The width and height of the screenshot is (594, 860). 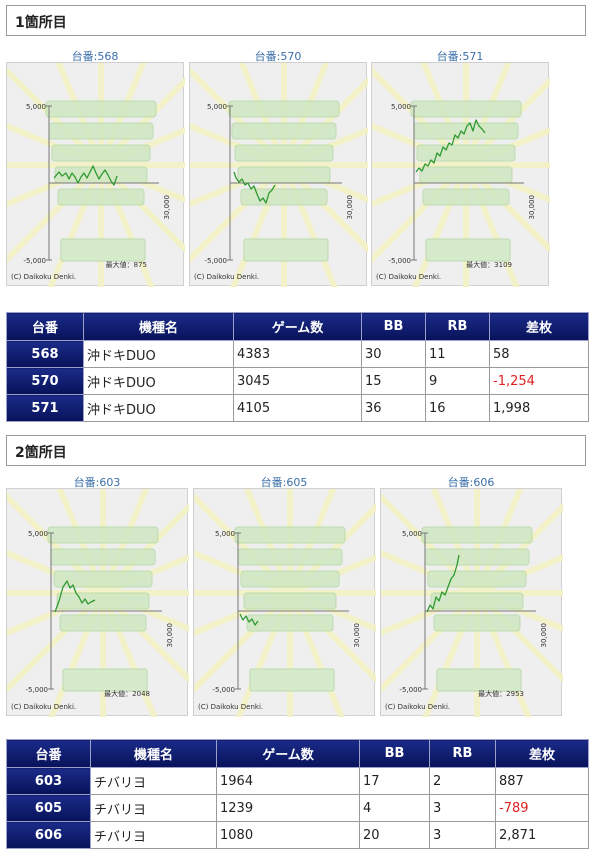 I want to click on machine-number: 606, so click(x=48, y=835).